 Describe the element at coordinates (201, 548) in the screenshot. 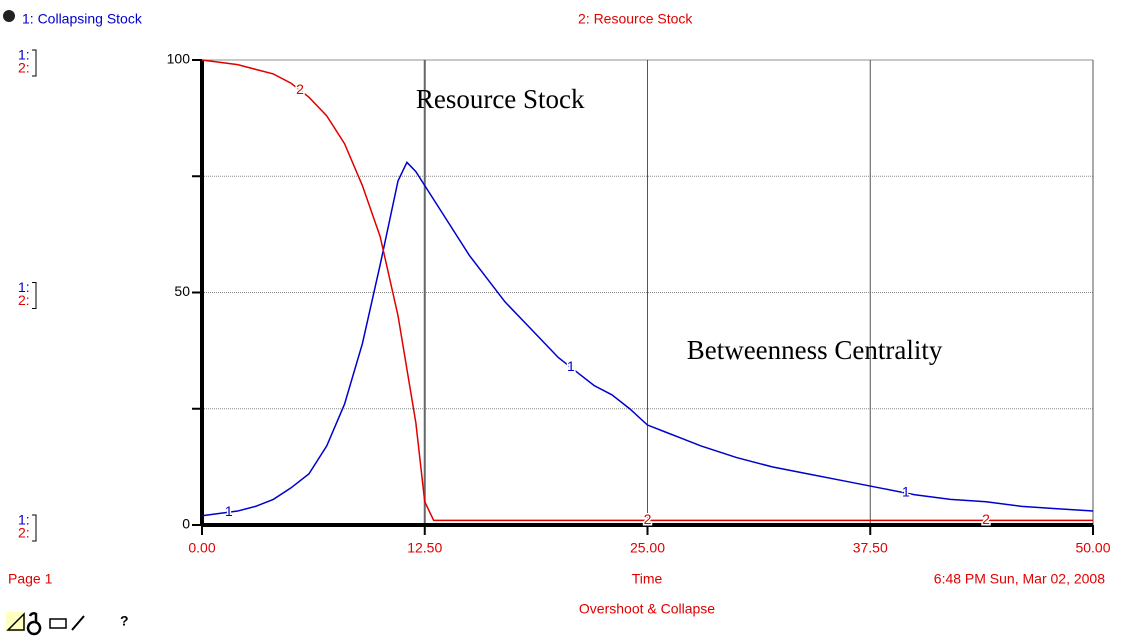

I see `x-tick-label: 0.00` at that location.